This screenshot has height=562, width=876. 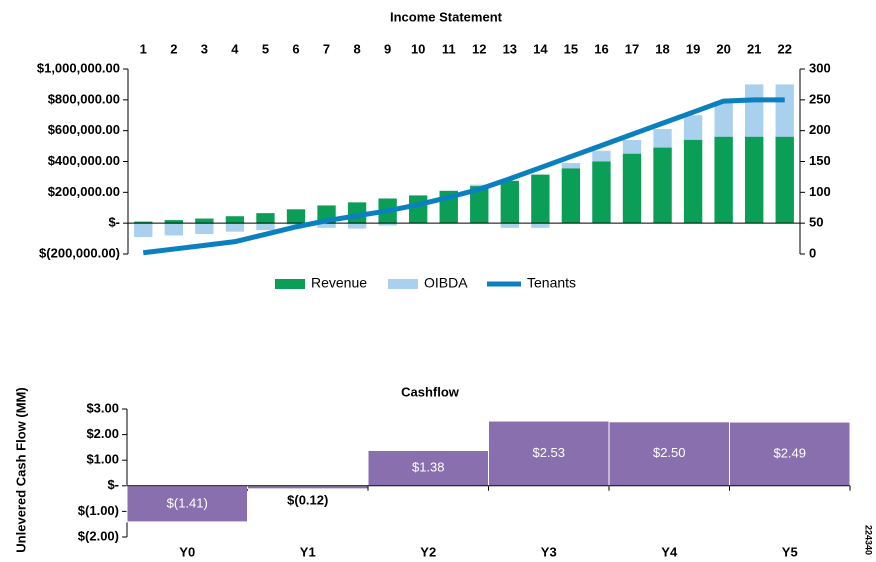 What do you see at coordinates (20, 469) in the screenshot?
I see `y-axis-label: Unlevered Cash Flow (MM)` at bounding box center [20, 469].